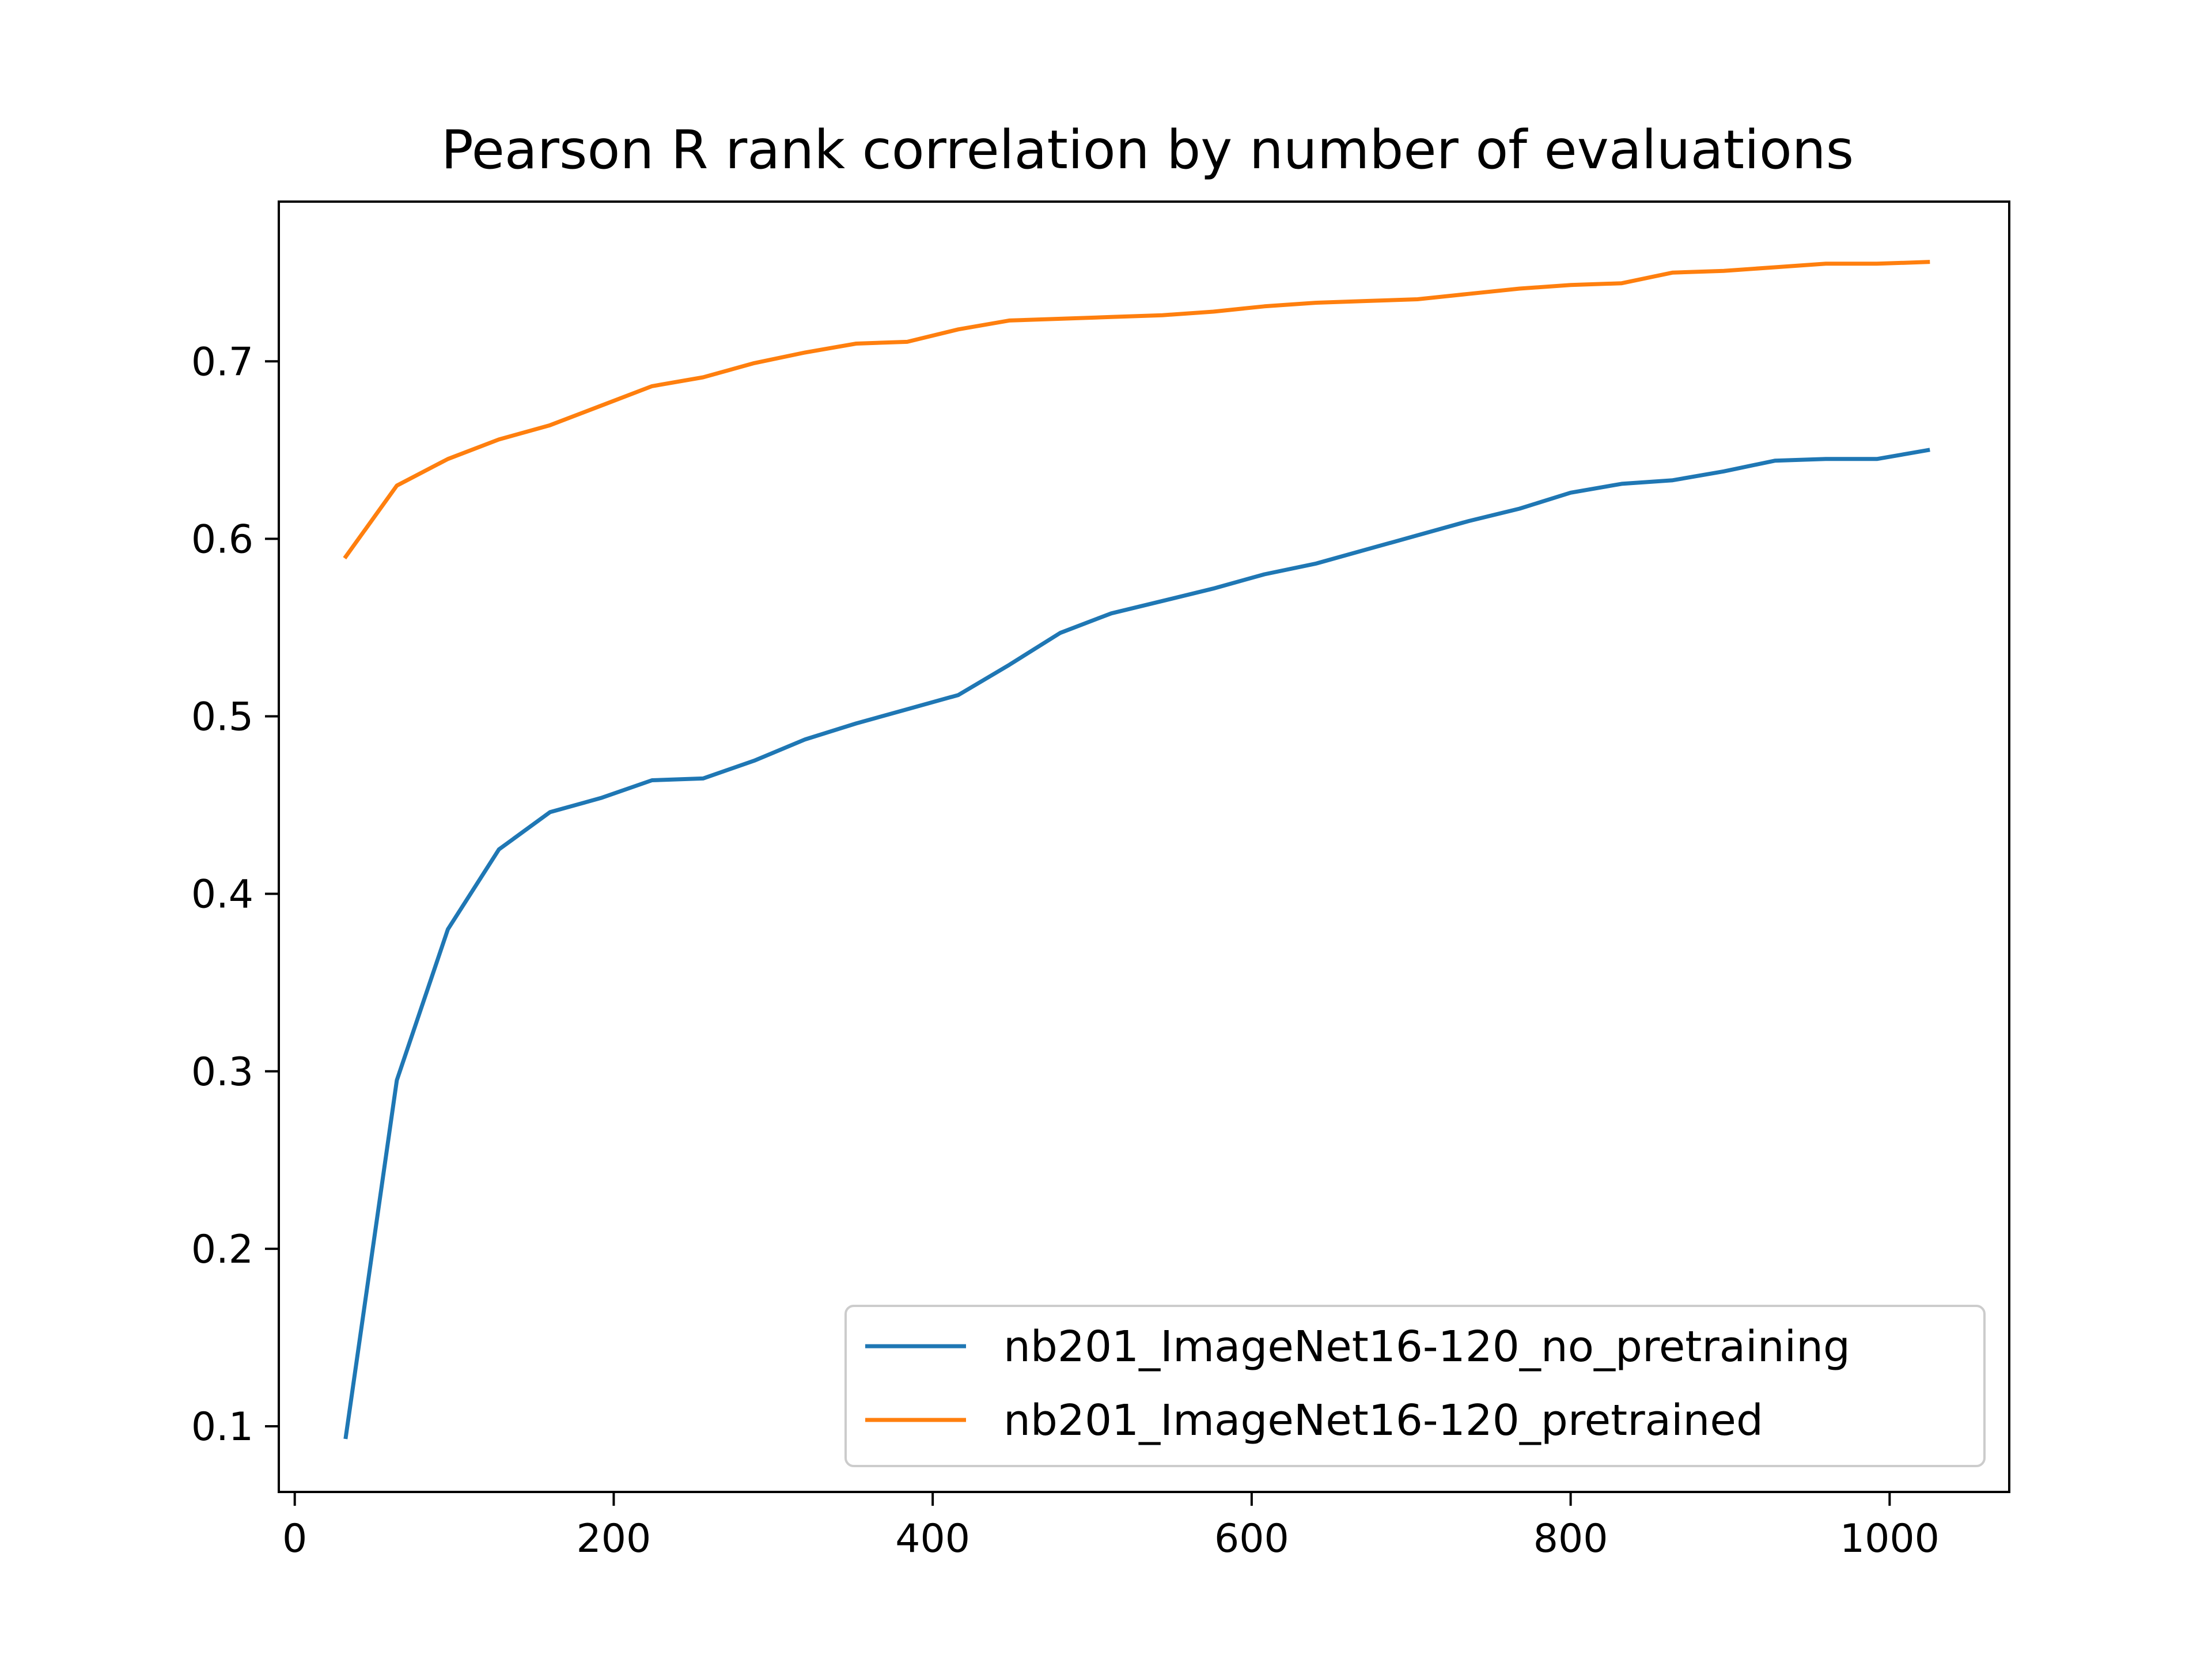 The height and width of the screenshot is (1659, 2212). Describe the element at coordinates (222, 1072) in the screenshot. I see `y-tick-label: 0.3` at that location.